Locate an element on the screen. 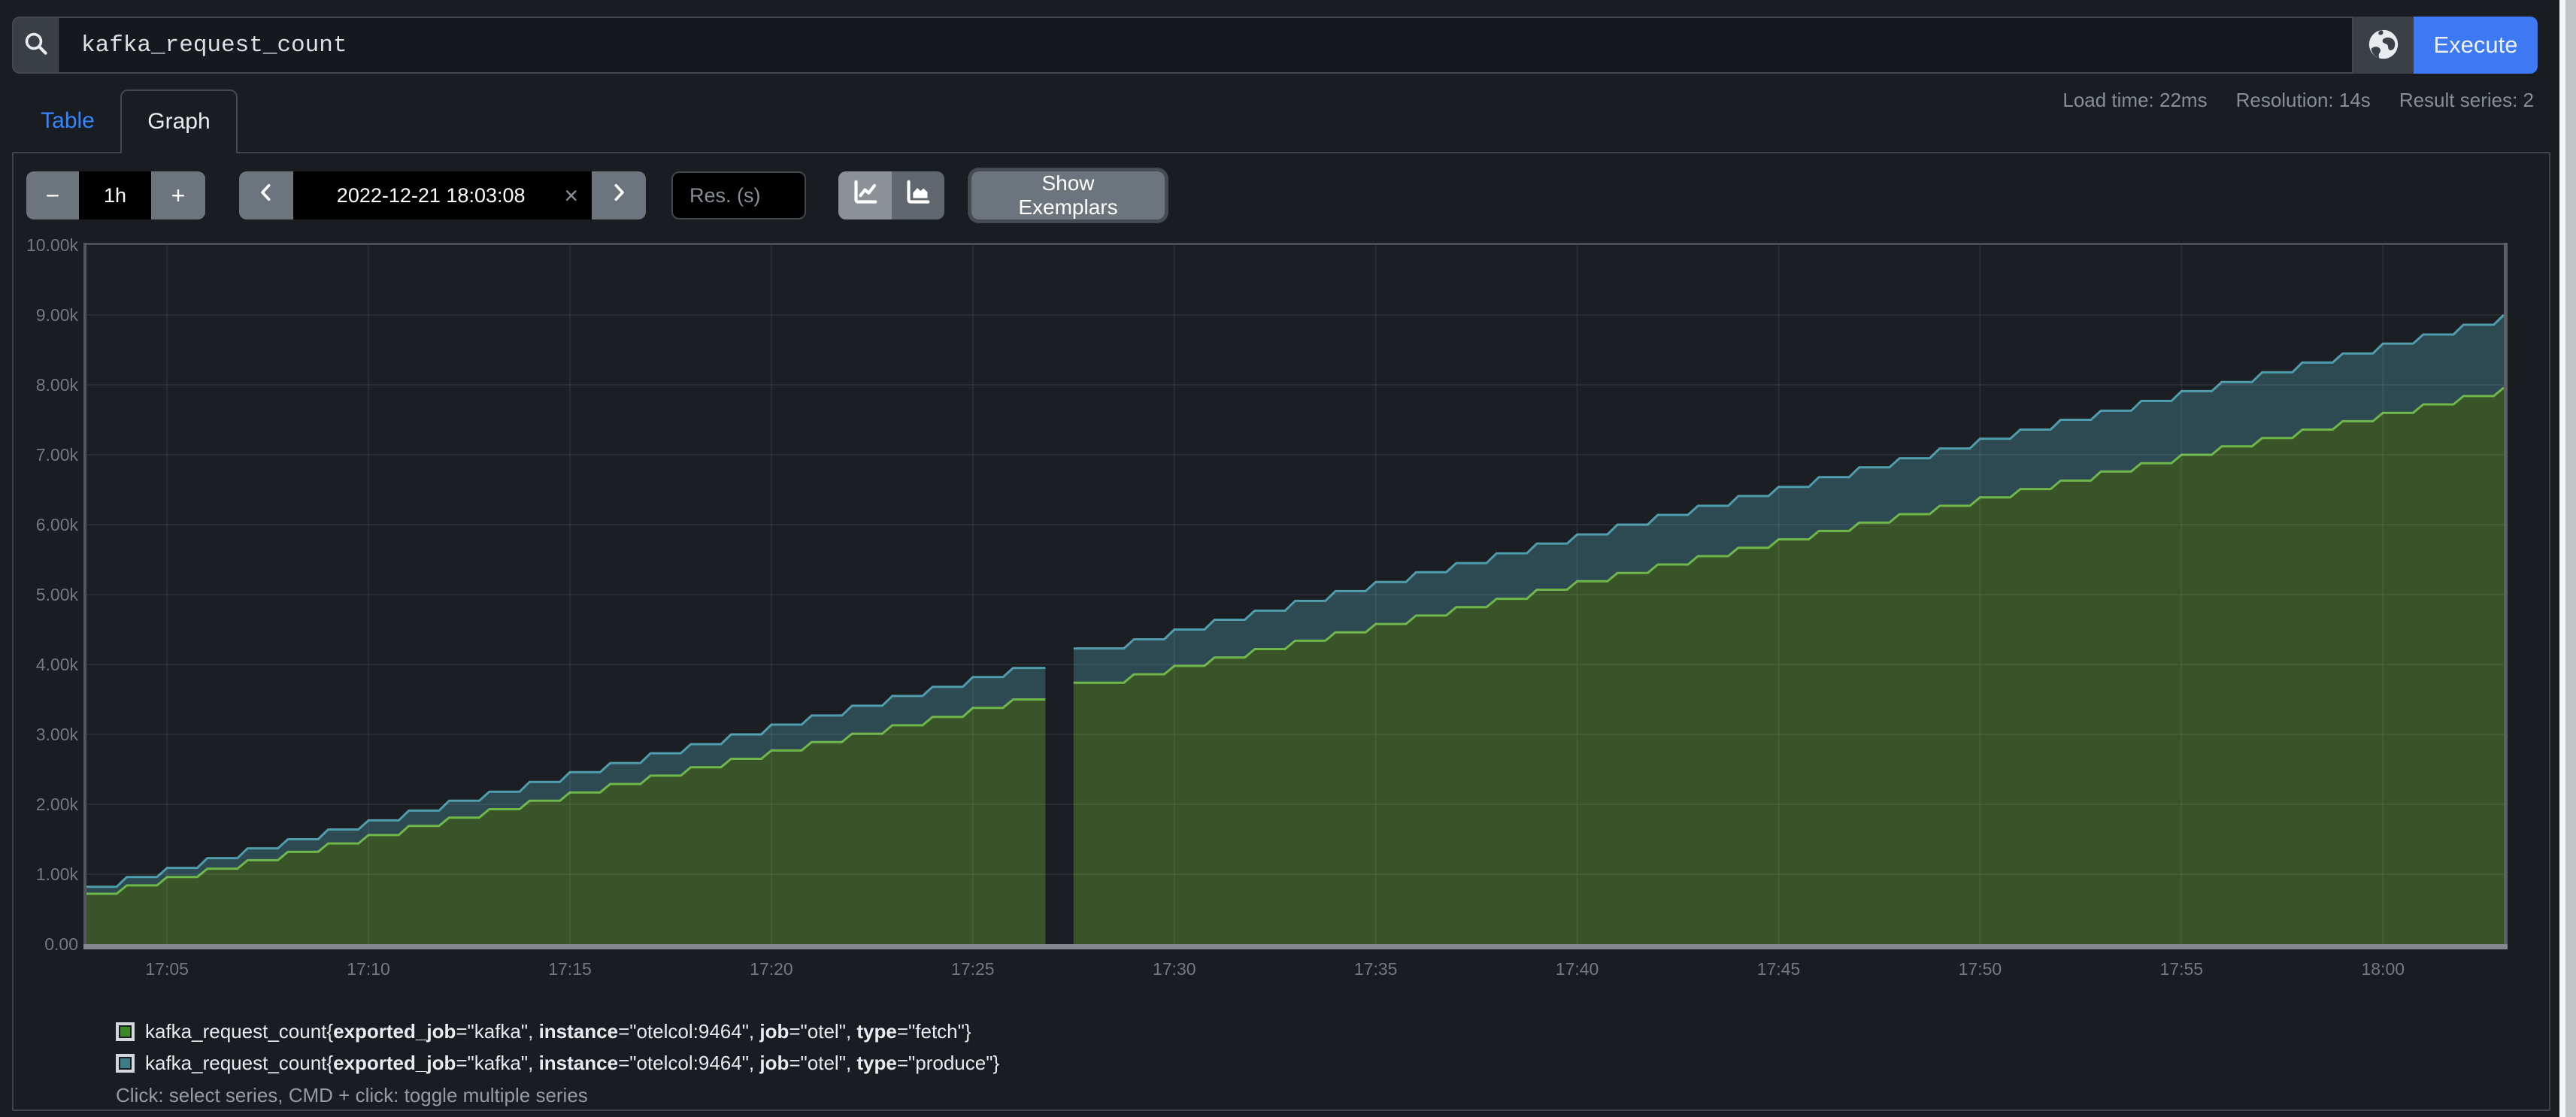 The width and height of the screenshot is (2576, 1117). query-addon is located at coordinates (35, 45).